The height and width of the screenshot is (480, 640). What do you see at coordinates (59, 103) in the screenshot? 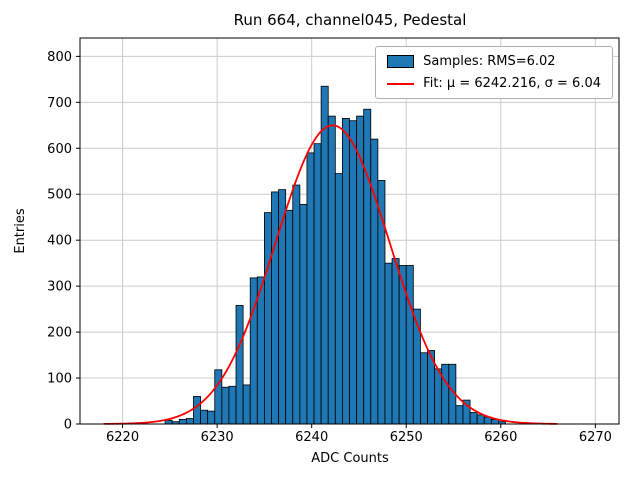
I see `y-tick-label: 700` at bounding box center [59, 103].